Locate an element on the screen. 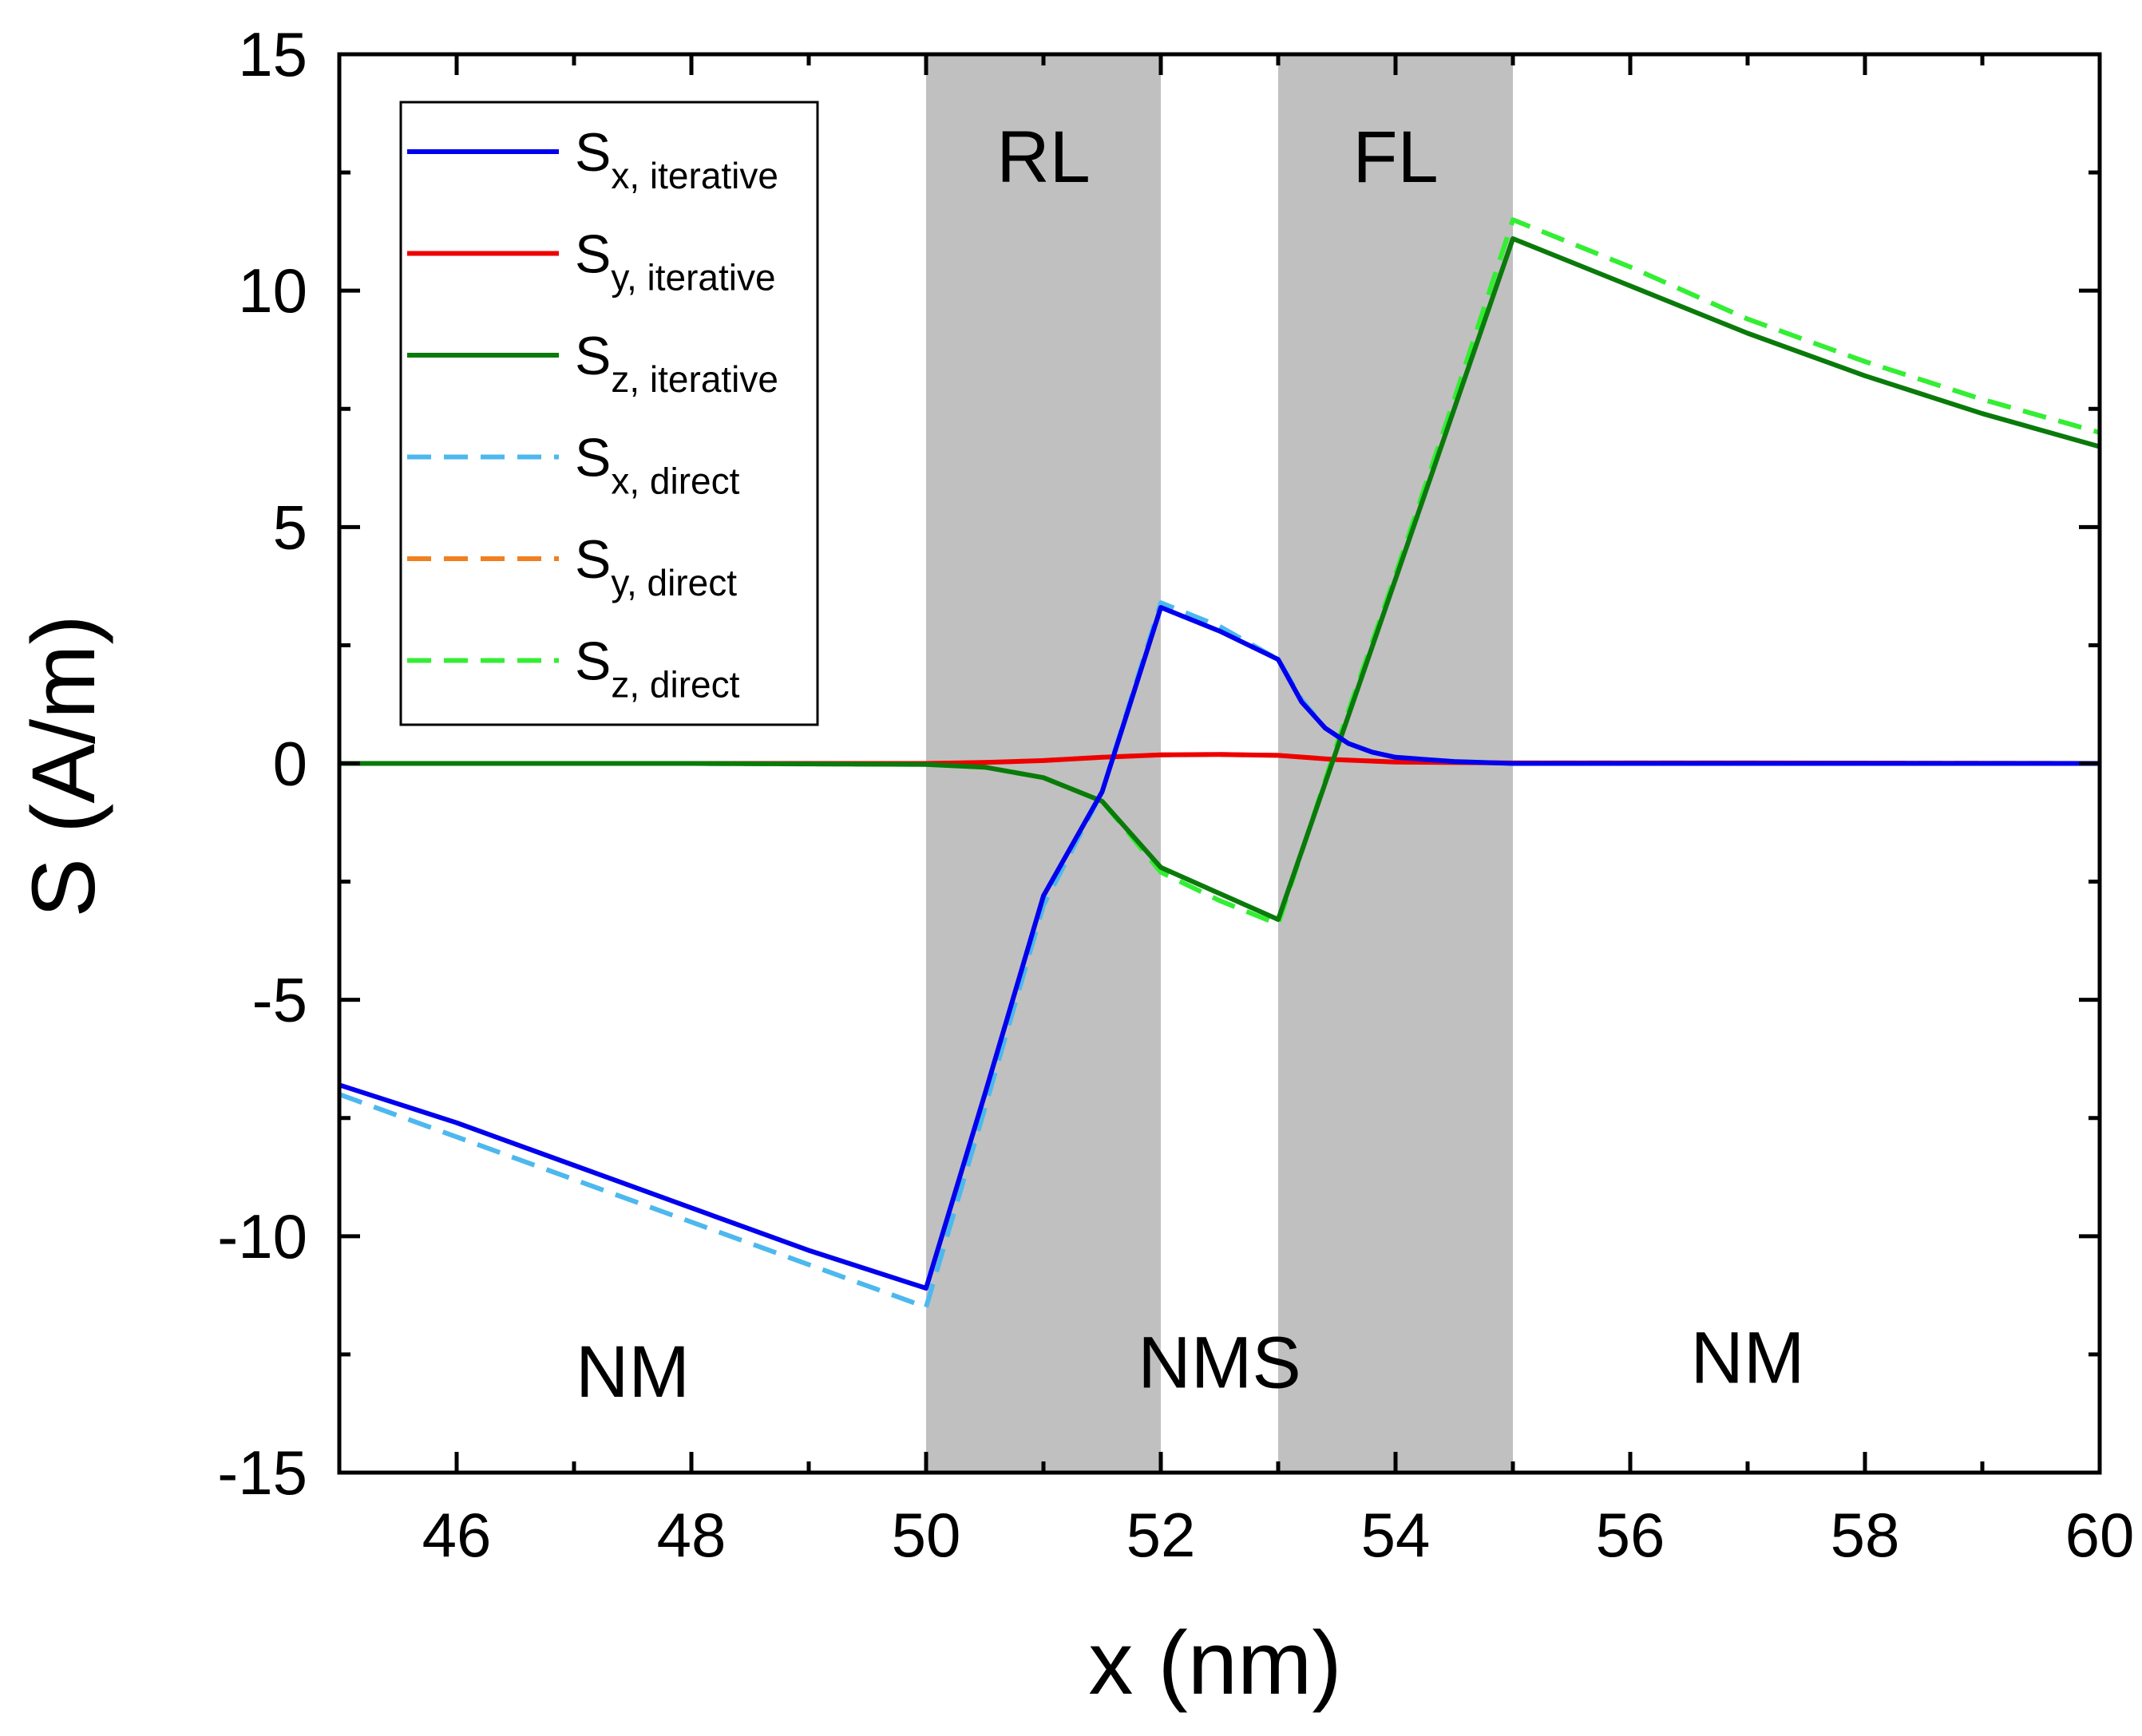  legend-label: Sx, direct is located at coordinates (657, 465).